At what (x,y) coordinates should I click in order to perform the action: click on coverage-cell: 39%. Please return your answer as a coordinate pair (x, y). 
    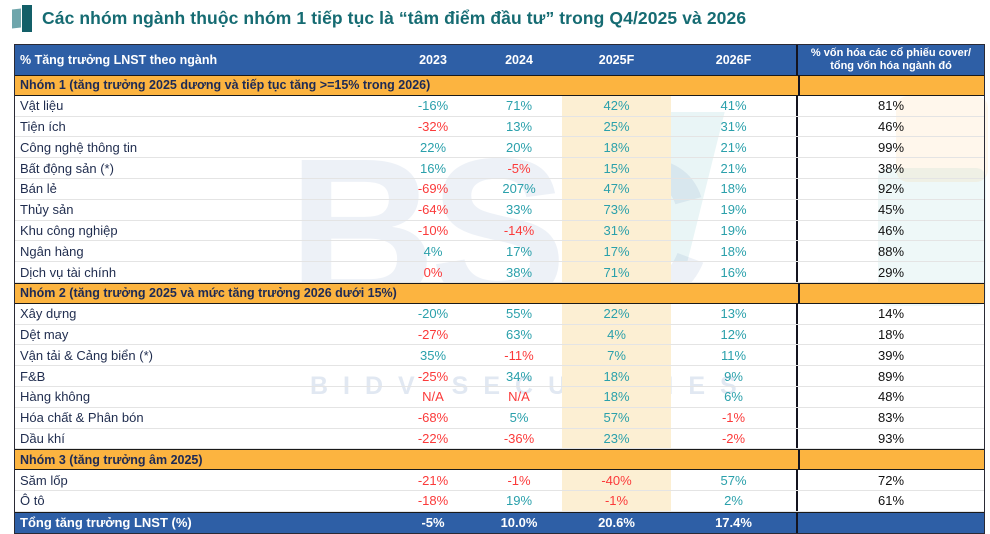
    Looking at the image, I should click on (890, 355).